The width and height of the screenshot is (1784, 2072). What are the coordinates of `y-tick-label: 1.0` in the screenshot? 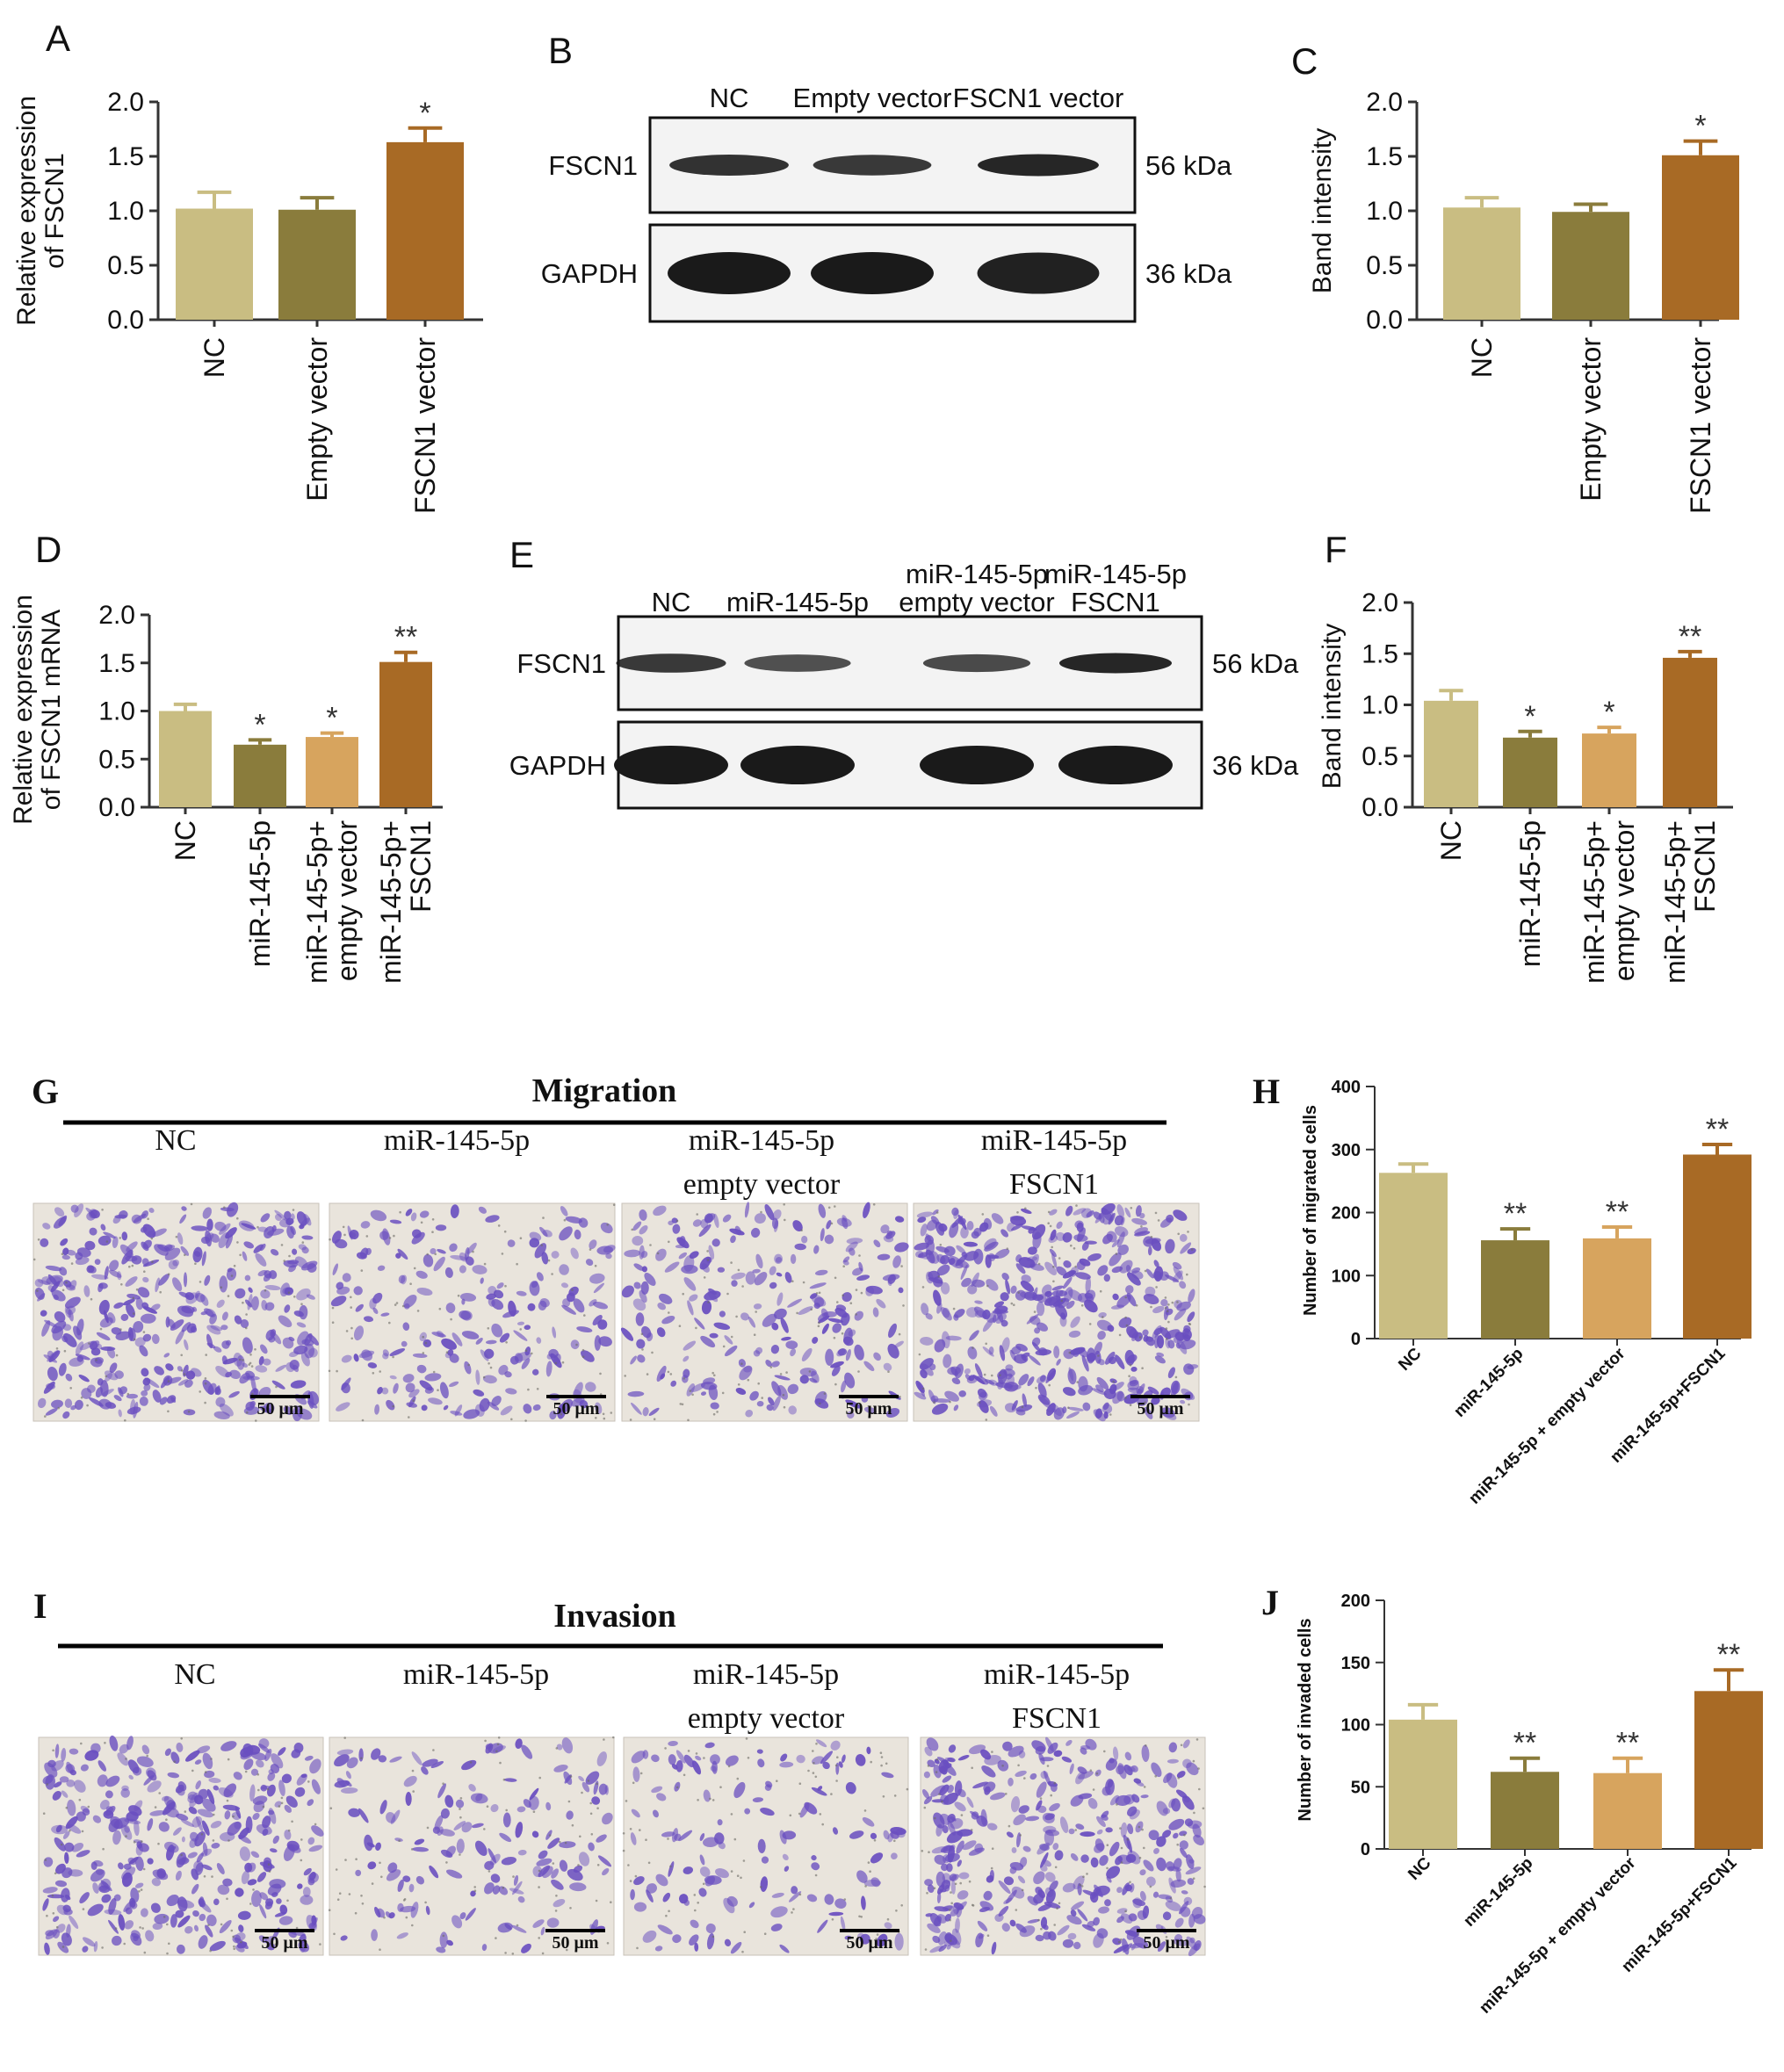 It's located at (1379, 706).